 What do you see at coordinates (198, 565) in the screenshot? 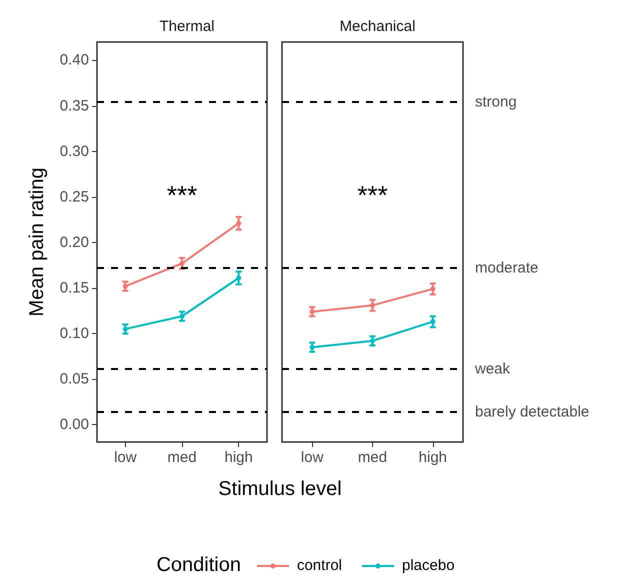
I see `legend-title: Condition` at bounding box center [198, 565].